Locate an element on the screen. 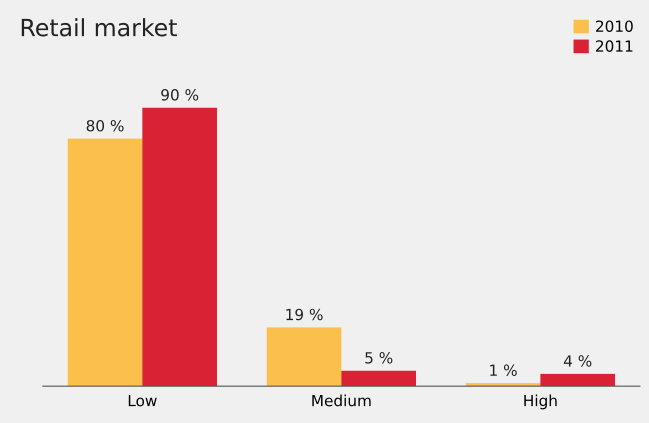  data-label: 1 % is located at coordinates (503, 370).